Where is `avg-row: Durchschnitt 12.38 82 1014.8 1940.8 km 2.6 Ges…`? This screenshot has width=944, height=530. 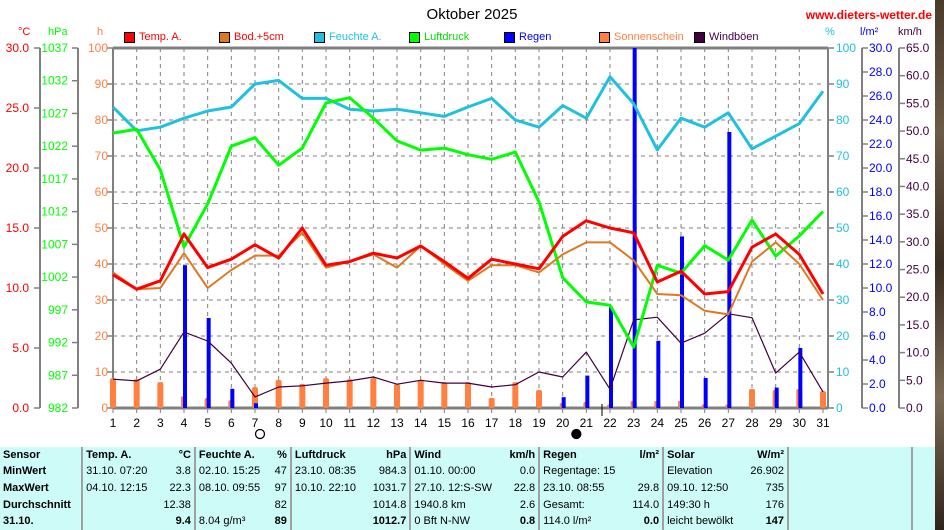 avg-row: Durchschnitt 12.38 82 1014.8 1940.8 km 2.6 Ges… is located at coordinates (467, 505).